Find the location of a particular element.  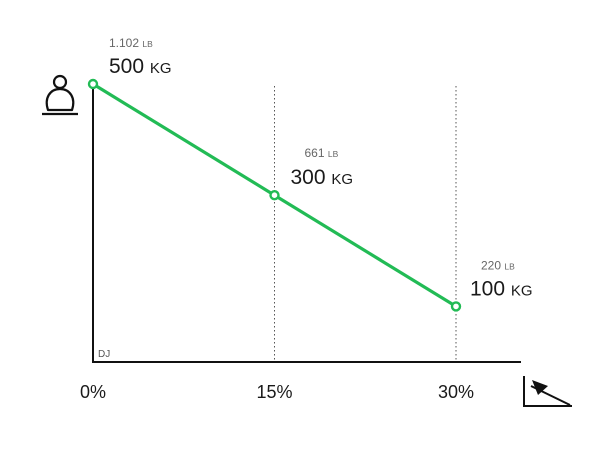

lb-label: 661 LB is located at coordinates (322, 153).